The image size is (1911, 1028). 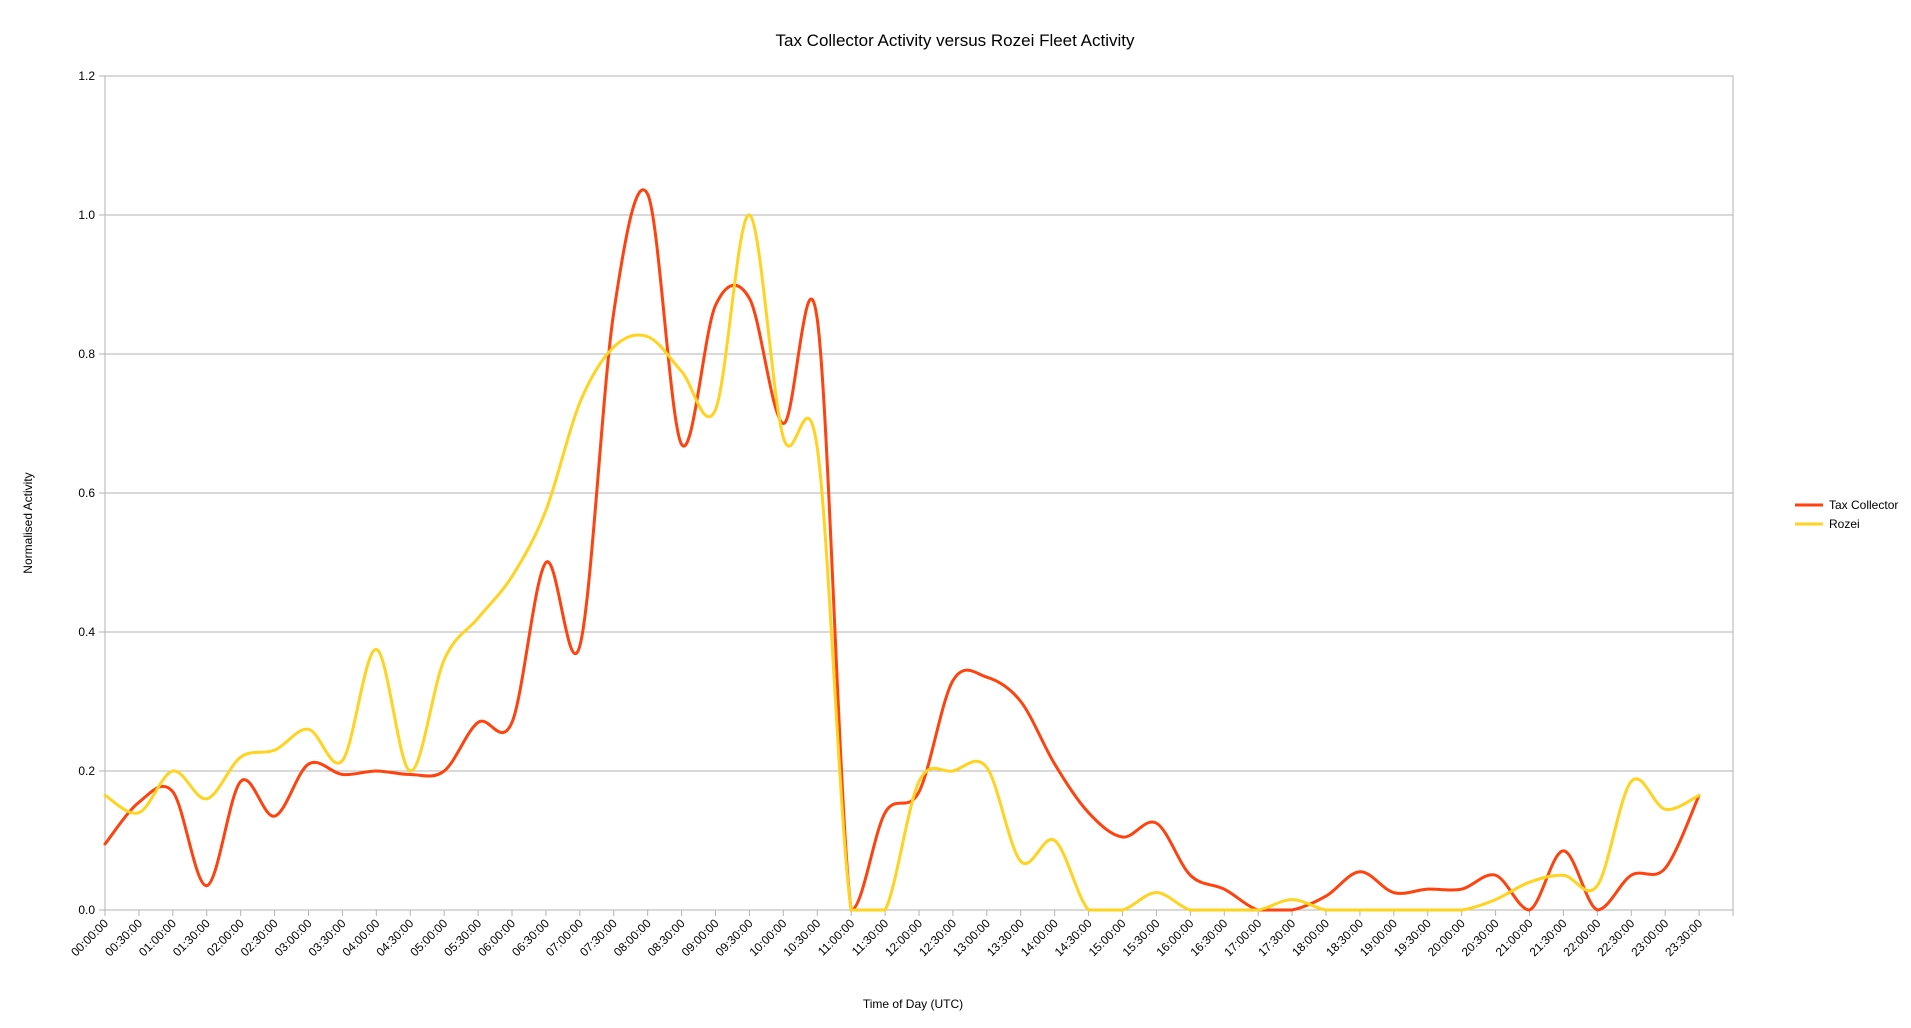 I want to click on x-axis-label: Time of Day (UTC), so click(x=913, y=1004).